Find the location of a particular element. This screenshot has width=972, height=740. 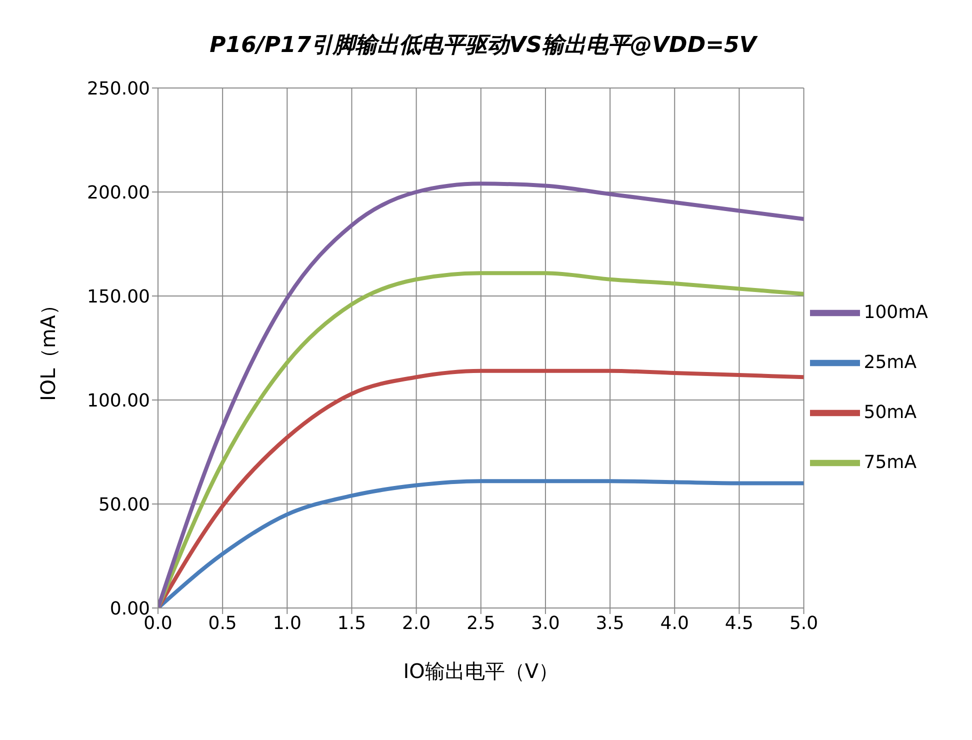

y-tick-label: 250.00 is located at coordinates (118, 89).